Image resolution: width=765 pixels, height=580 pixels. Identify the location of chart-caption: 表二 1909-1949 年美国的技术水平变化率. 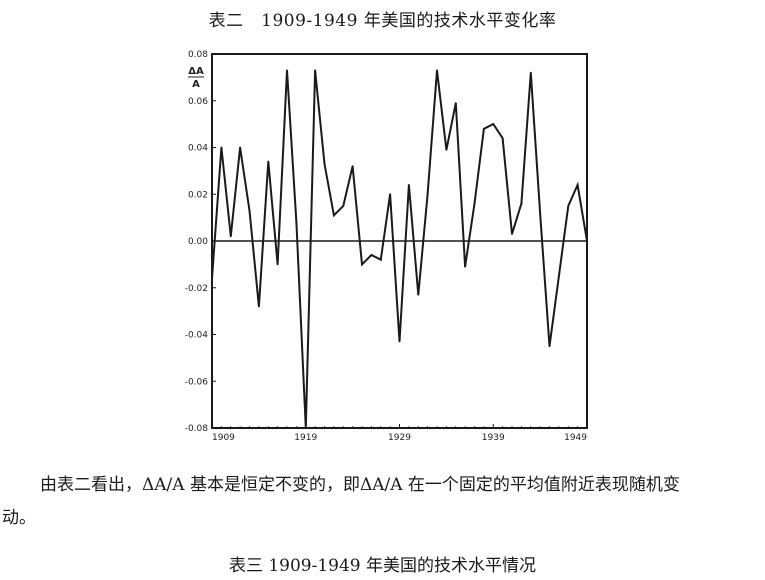
(382, 21).